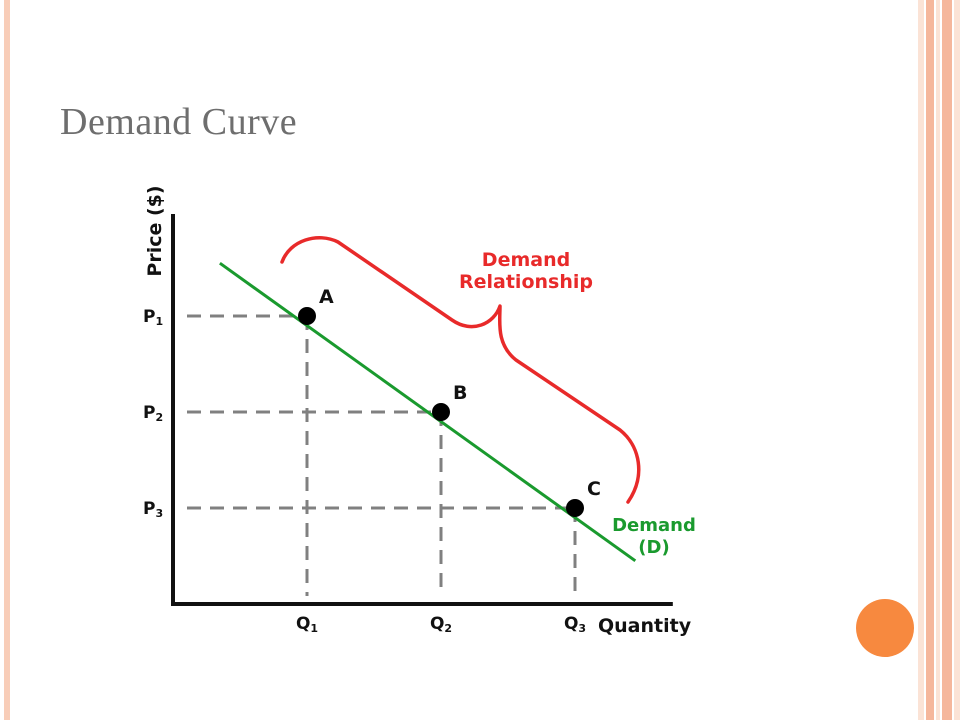 This screenshot has width=960, height=720. Describe the element at coordinates (153, 509) in the screenshot. I see `y-tick-label-p3: P3` at that location.